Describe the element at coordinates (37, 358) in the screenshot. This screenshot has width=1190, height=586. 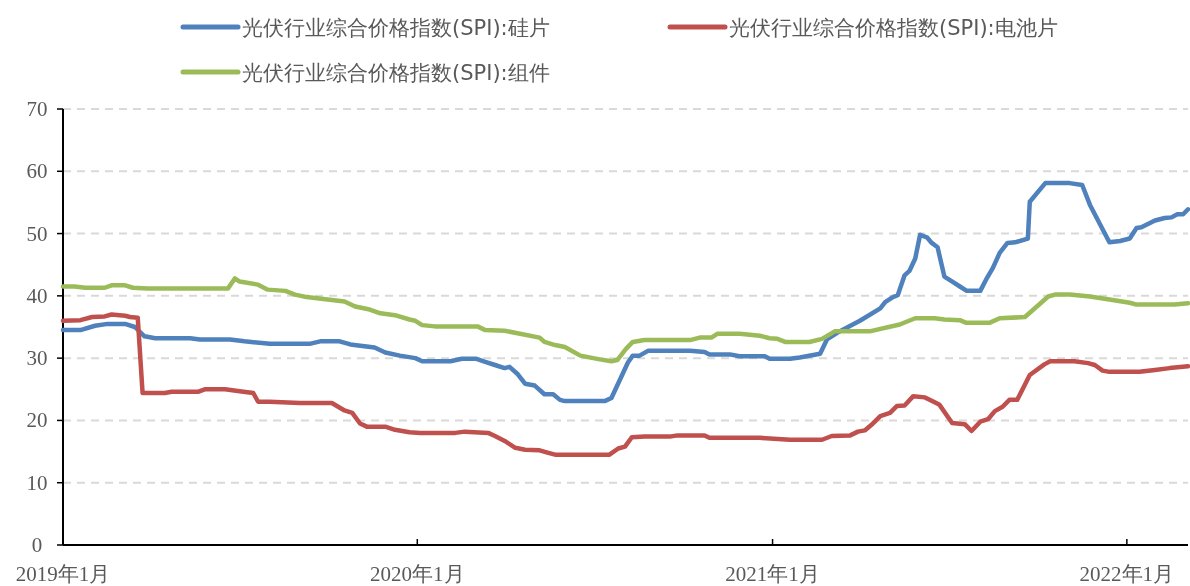
I see `y-tick-label: 30` at that location.